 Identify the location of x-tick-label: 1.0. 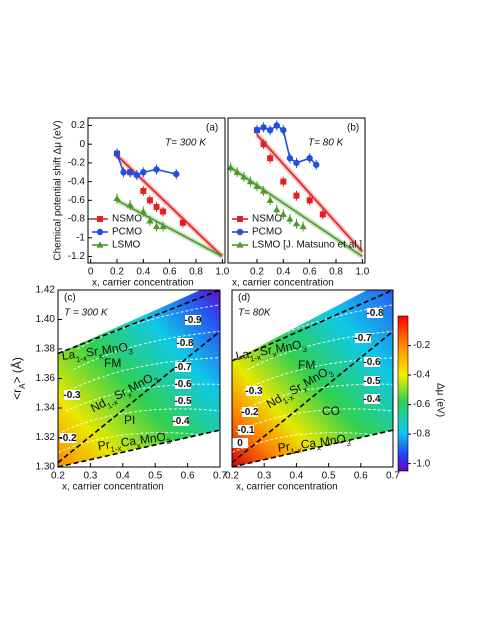
(362, 272).